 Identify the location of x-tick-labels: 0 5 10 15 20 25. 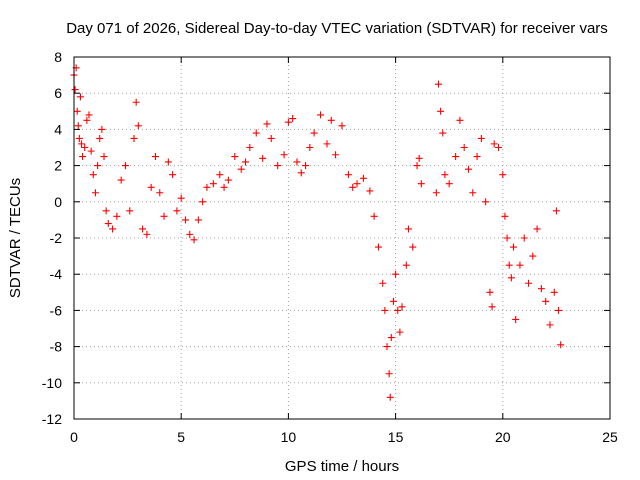
(344, 437).